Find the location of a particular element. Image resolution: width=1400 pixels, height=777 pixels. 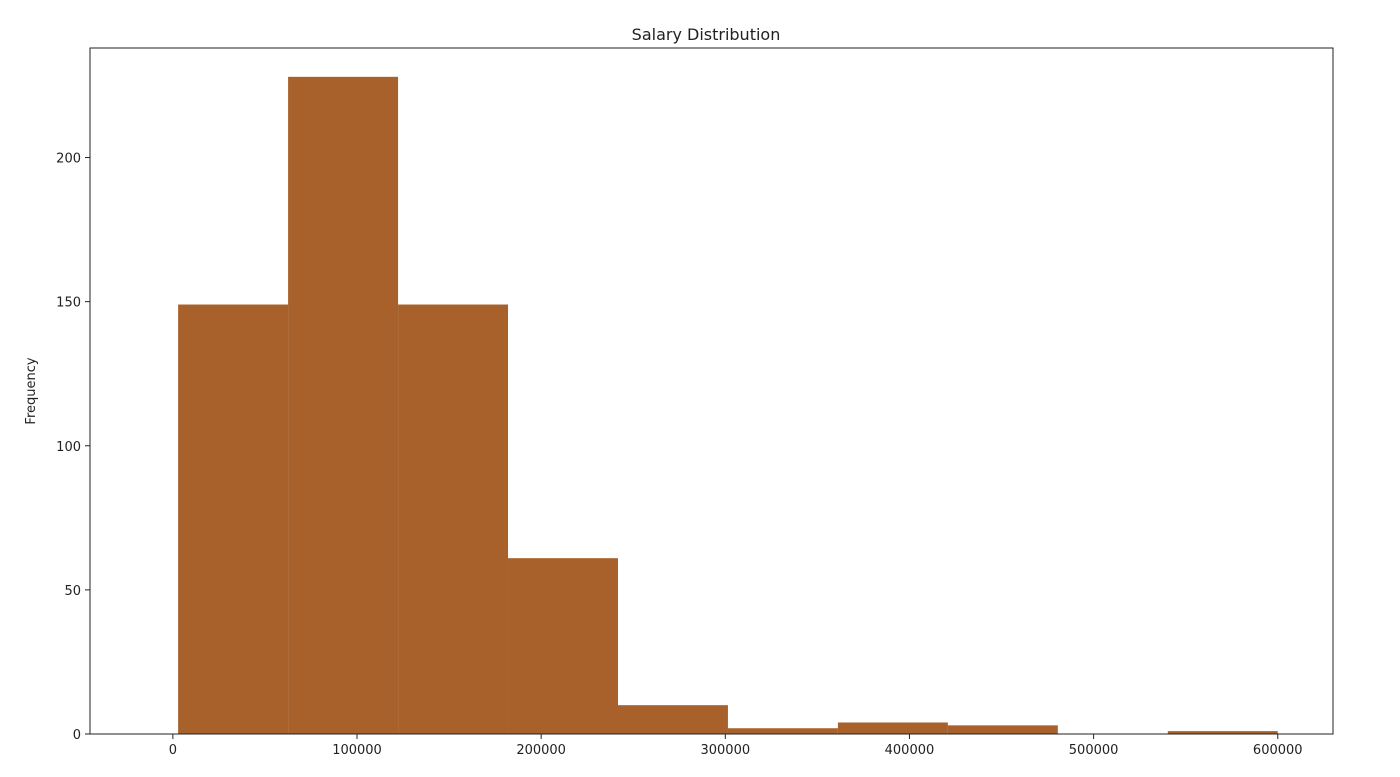

y-axis: 0 50 100 150 200 is located at coordinates (73, 447).